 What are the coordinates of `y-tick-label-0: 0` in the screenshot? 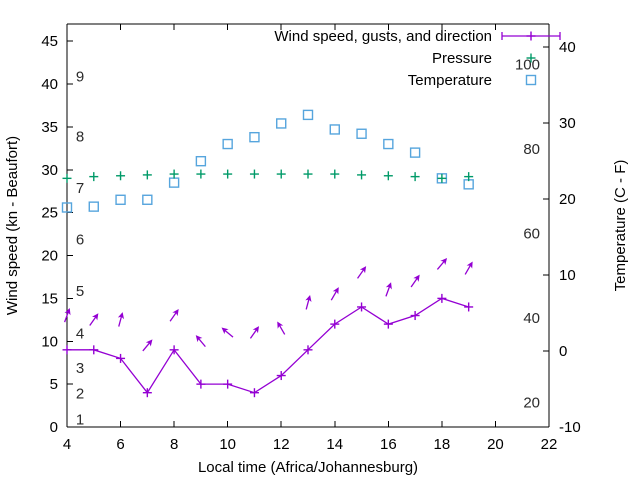 It's located at (54, 427).